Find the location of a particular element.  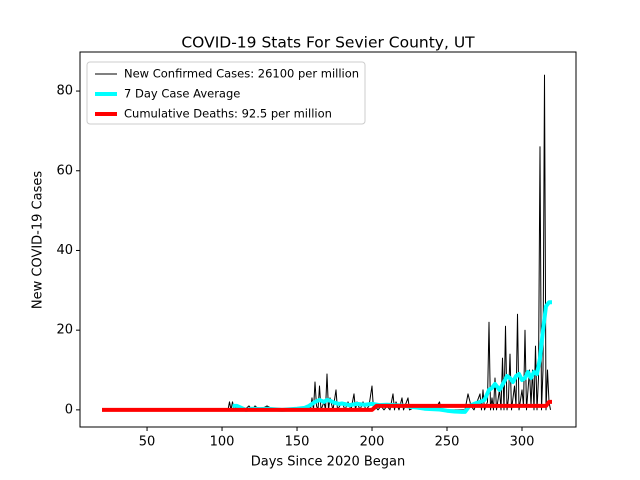

chart-title: COVID-19 Stats For Sevier County, UT is located at coordinates (328, 43).